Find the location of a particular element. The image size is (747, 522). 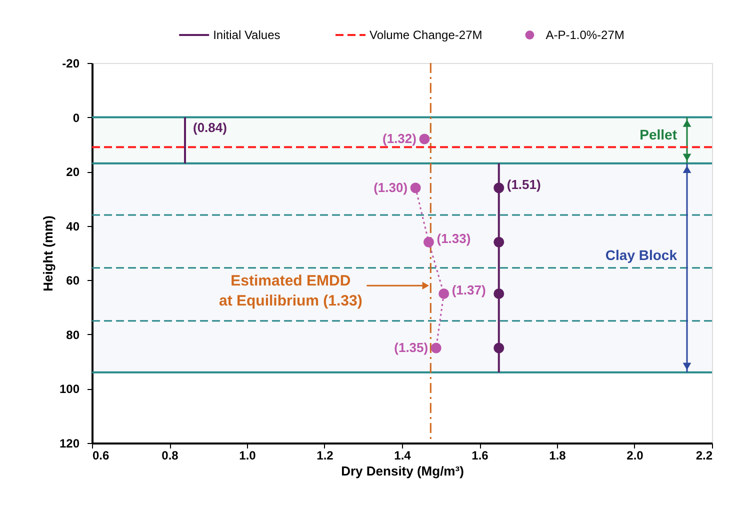

annotation: (1.51) is located at coordinates (523, 184).